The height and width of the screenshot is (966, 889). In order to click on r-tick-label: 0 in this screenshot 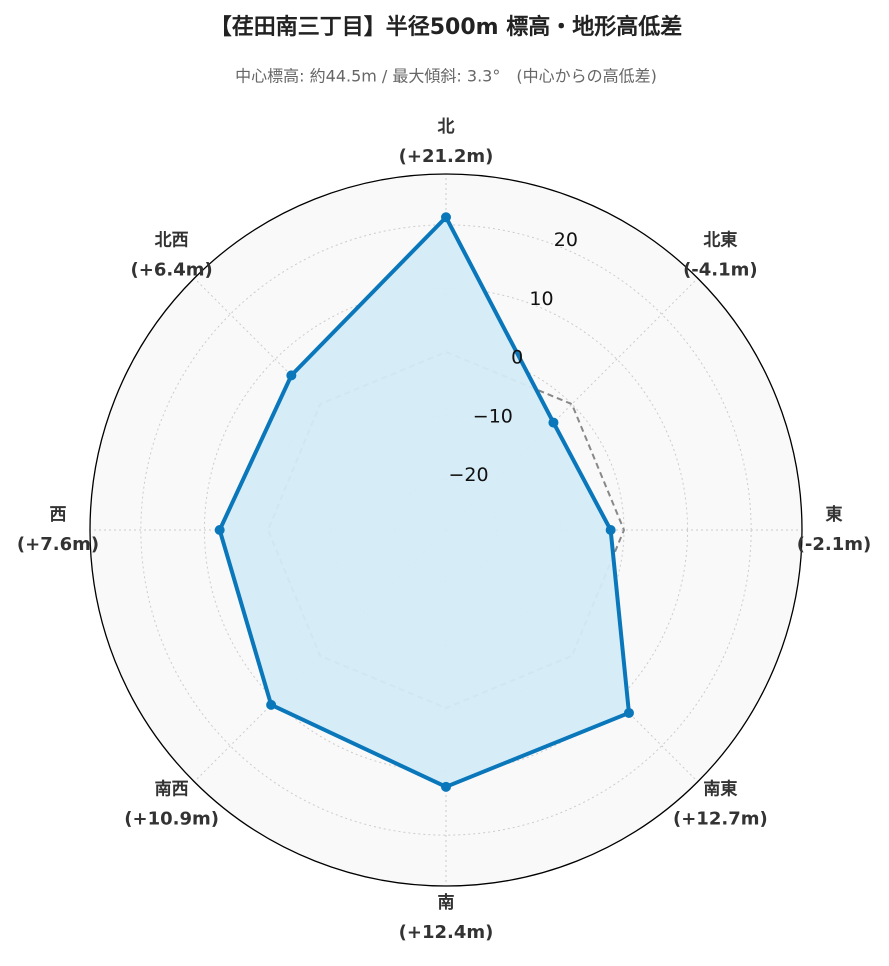, I will do `click(517, 358)`.